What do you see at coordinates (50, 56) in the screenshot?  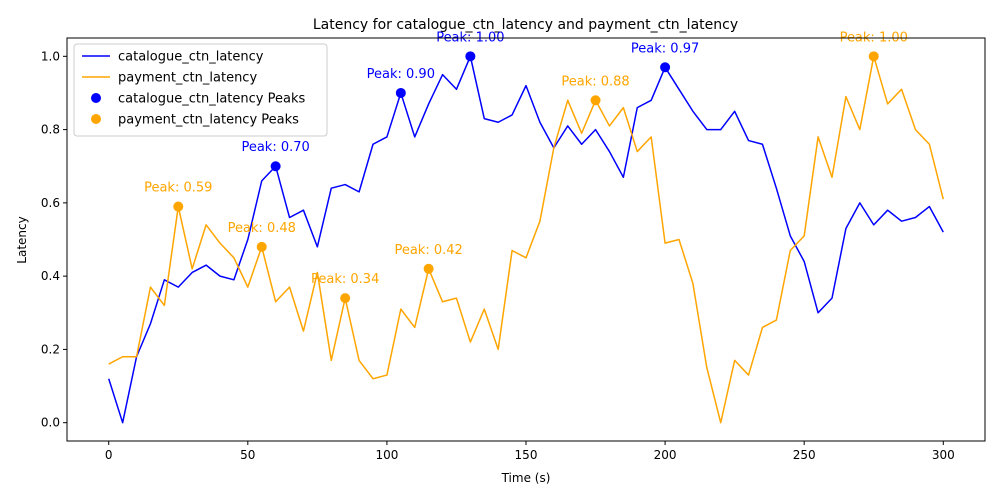 I see `y-tick-label: 1.0` at bounding box center [50, 56].